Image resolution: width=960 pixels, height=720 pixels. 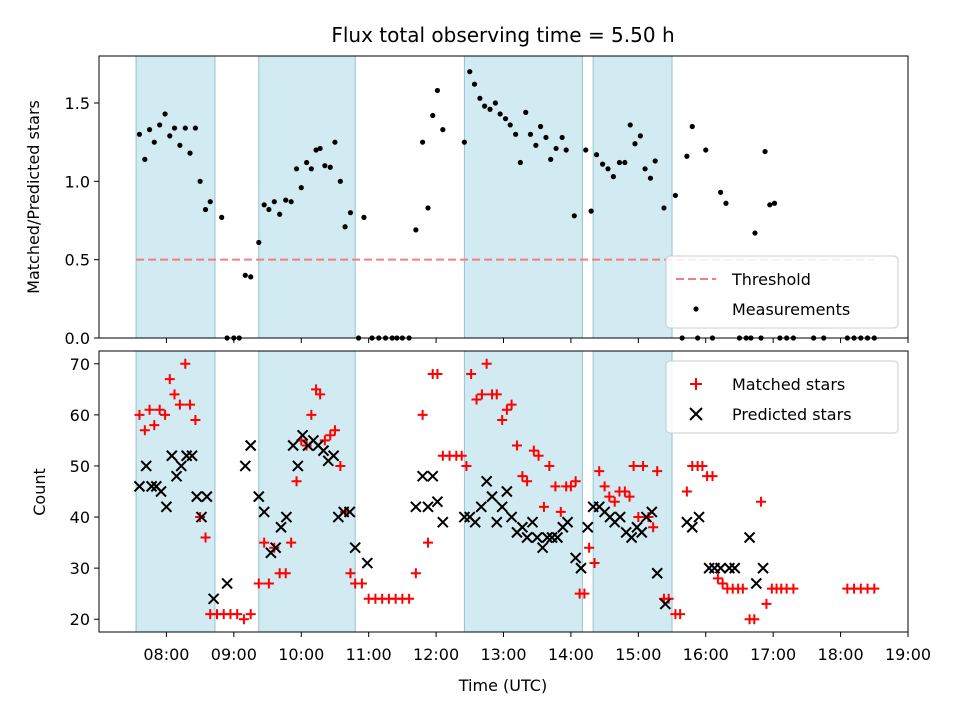 What do you see at coordinates (84, 492) in the screenshot?
I see `count-y-ticks: 20 30 40 50 60 70` at bounding box center [84, 492].